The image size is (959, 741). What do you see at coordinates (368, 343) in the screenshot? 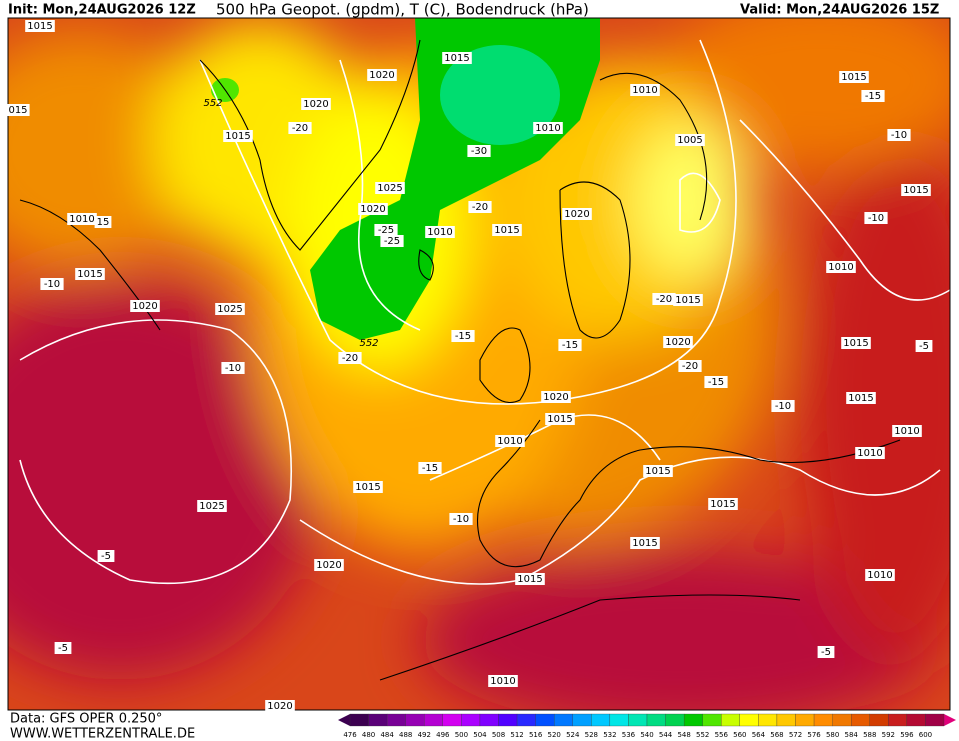
I see `contour-label: 552` at bounding box center [368, 343].